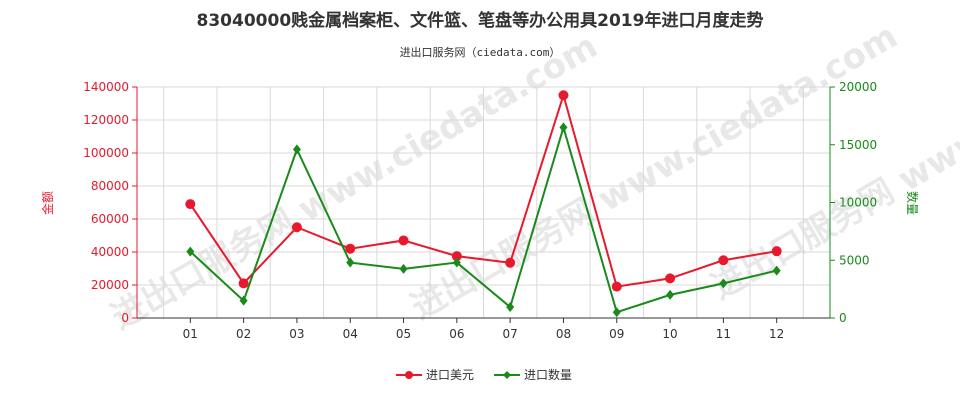 This screenshot has height=400, width=960. What do you see at coordinates (125, 318) in the screenshot?
I see `y-left-tick-label: 0` at bounding box center [125, 318].